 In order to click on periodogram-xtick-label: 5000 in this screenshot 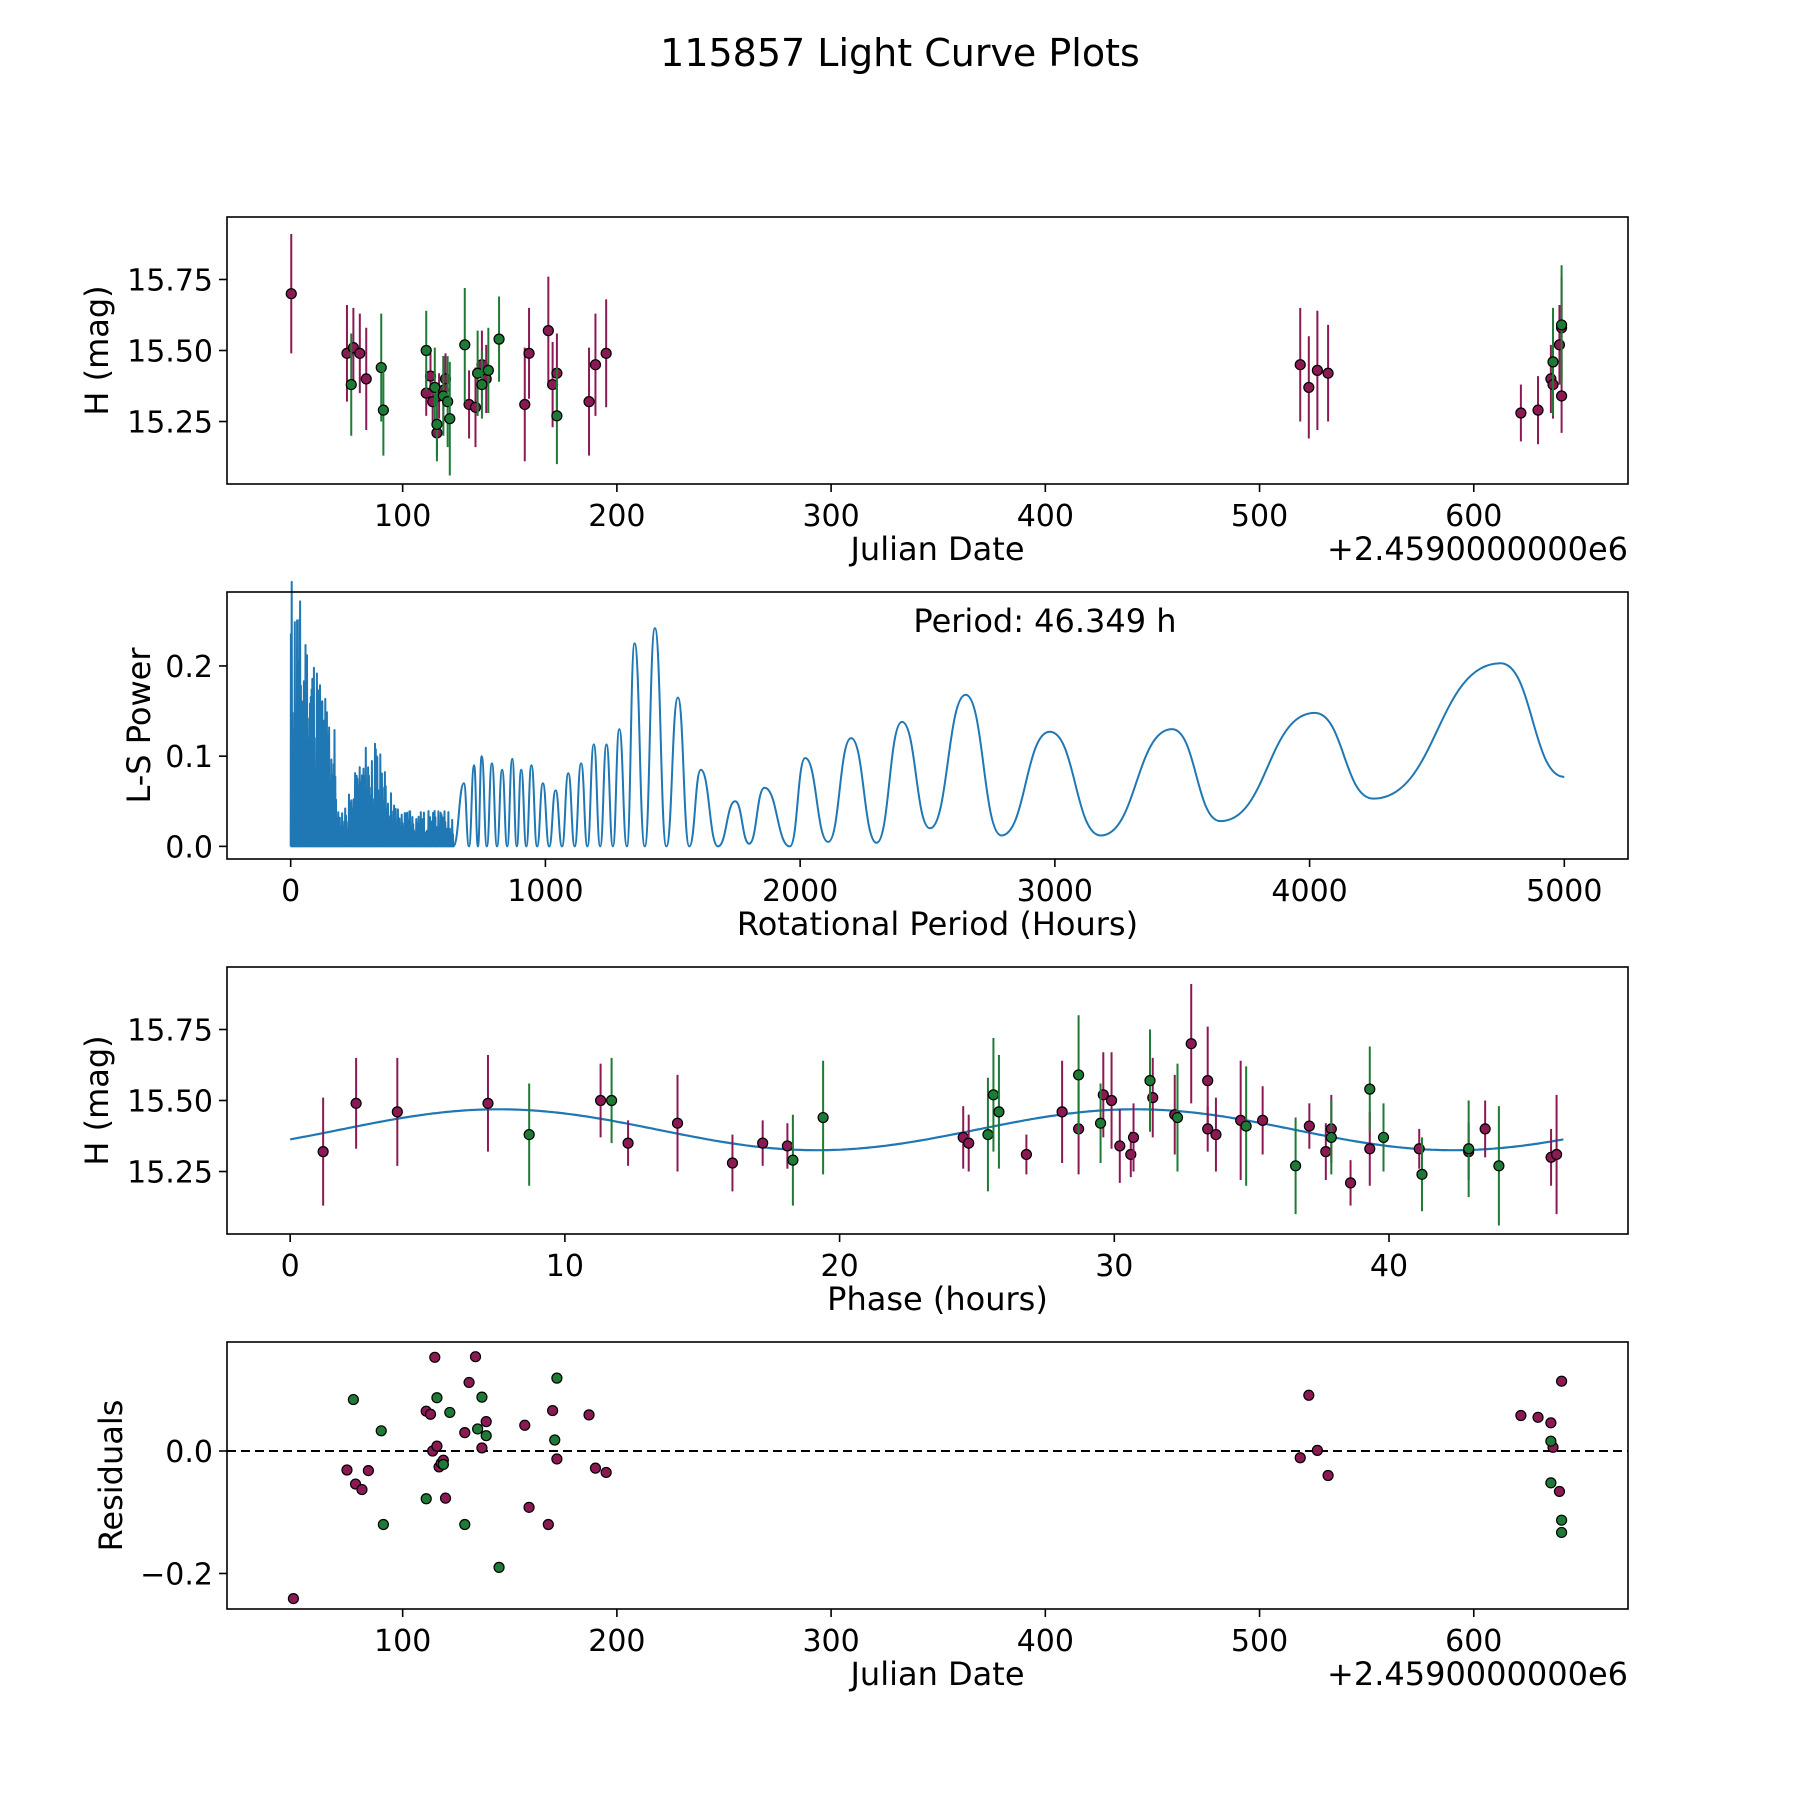, I will do `click(1564, 891)`.